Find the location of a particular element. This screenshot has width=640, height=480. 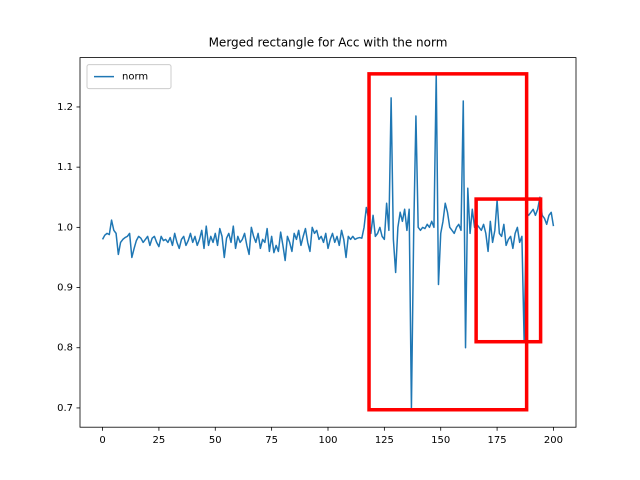

x-tick-label: 25 is located at coordinates (159, 440).